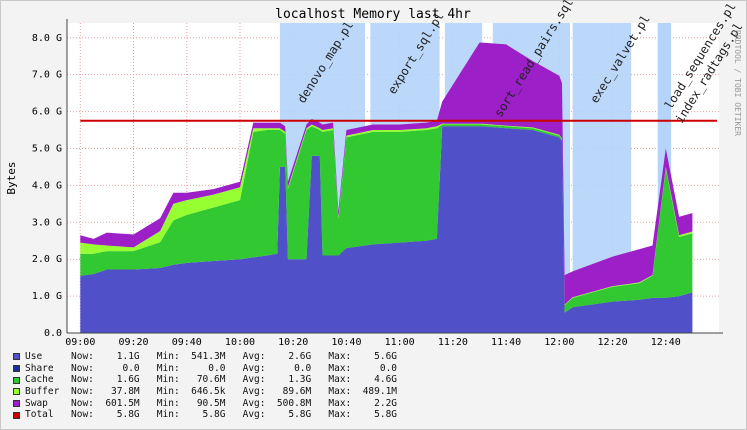 Image resolution: width=747 pixels, height=430 pixels. Describe the element at coordinates (240, 342) in the screenshot. I see `x-tick-label: 10:00` at that location.